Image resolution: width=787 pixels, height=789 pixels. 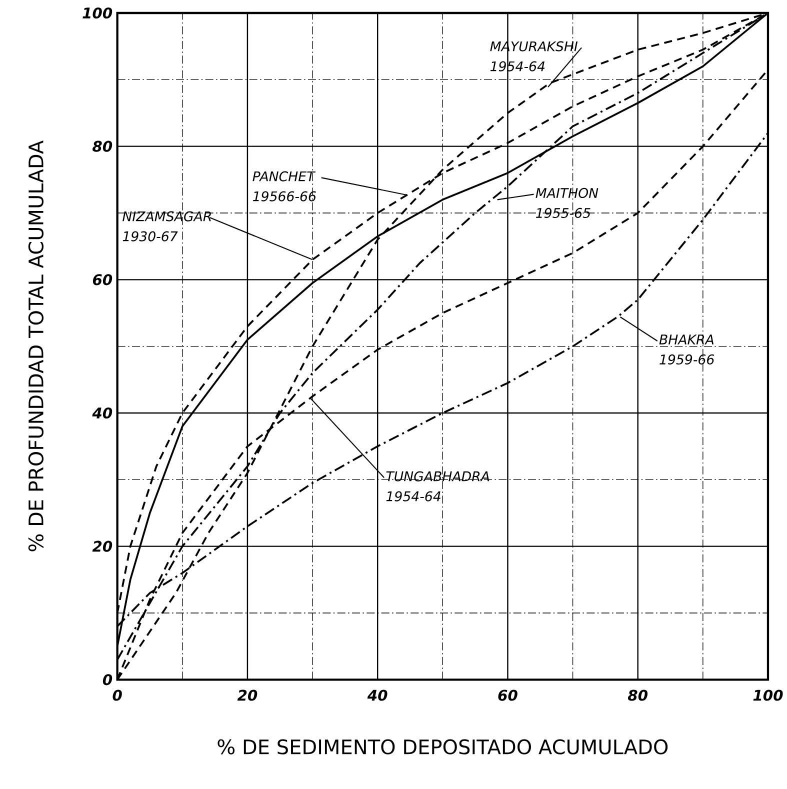 What do you see at coordinates (378, 695) in the screenshot?
I see `x-tick-label: 40` at bounding box center [378, 695].